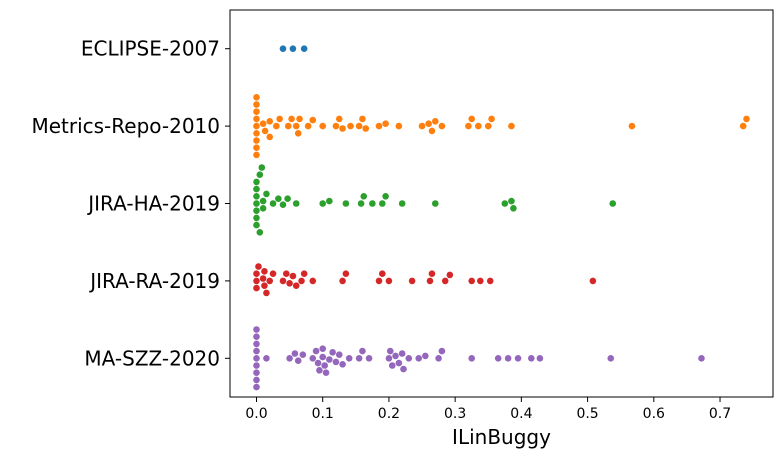 This screenshot has width=782, height=458. I want to click on x-tick-label: 0.7, so click(720, 414).